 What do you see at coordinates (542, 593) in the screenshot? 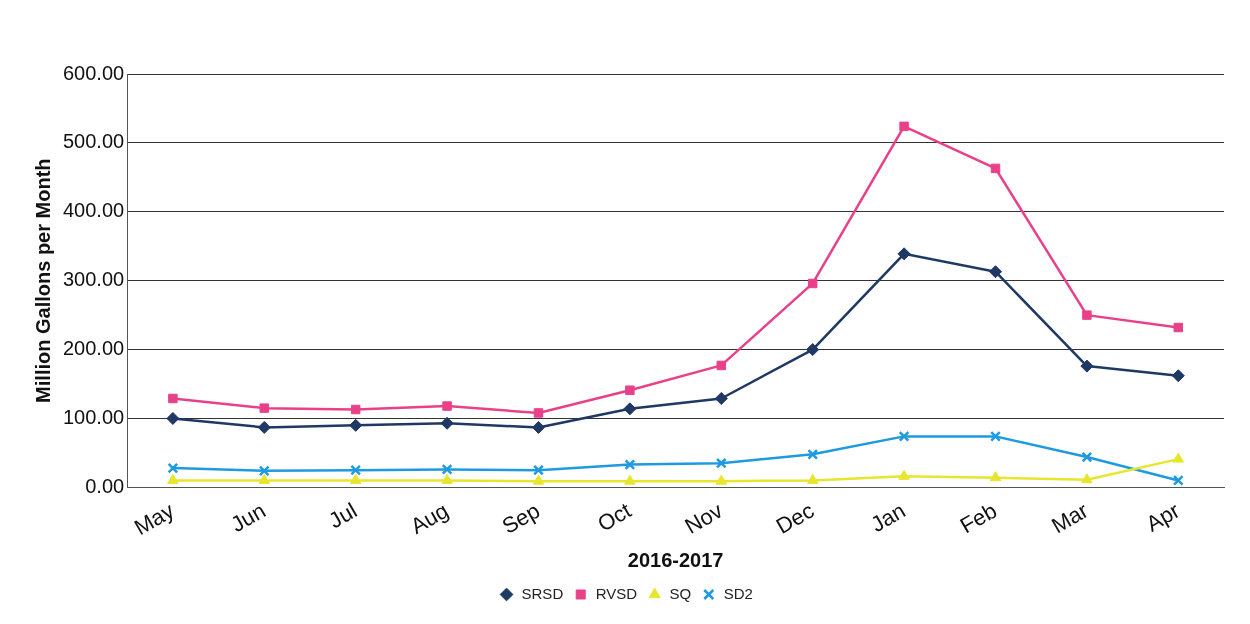
I see `legend-label: SRSD` at bounding box center [542, 593].